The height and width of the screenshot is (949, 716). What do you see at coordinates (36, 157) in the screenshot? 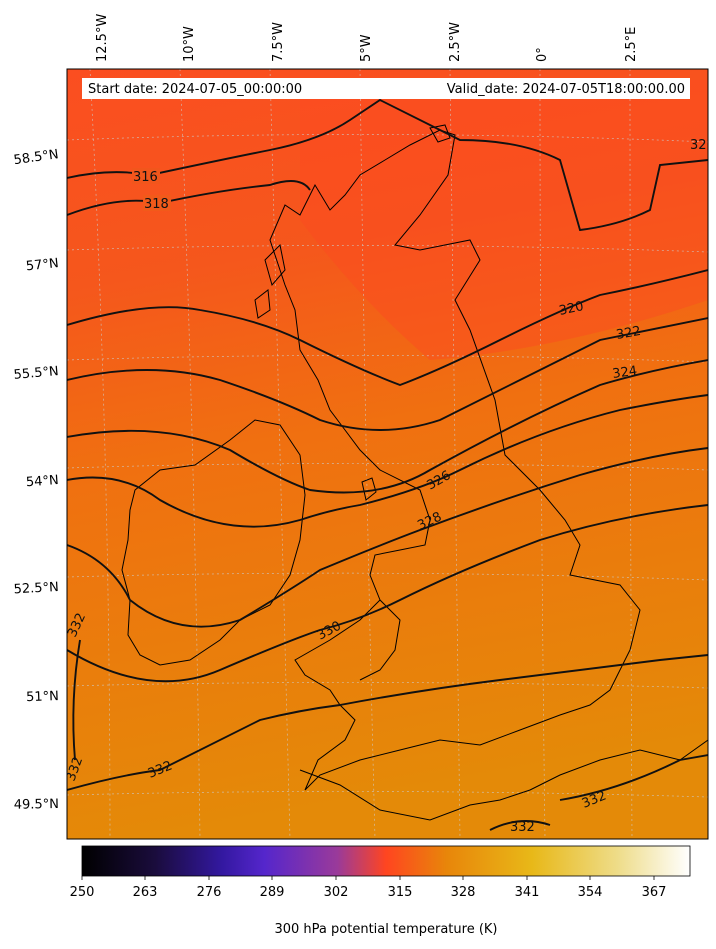
I see `lat-label: 58.5°N` at bounding box center [36, 157].